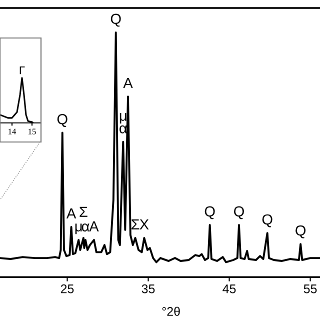 The height and width of the screenshot is (320, 320). Describe the element at coordinates (67, 289) in the screenshot. I see `x-tick-label: 25` at that location.